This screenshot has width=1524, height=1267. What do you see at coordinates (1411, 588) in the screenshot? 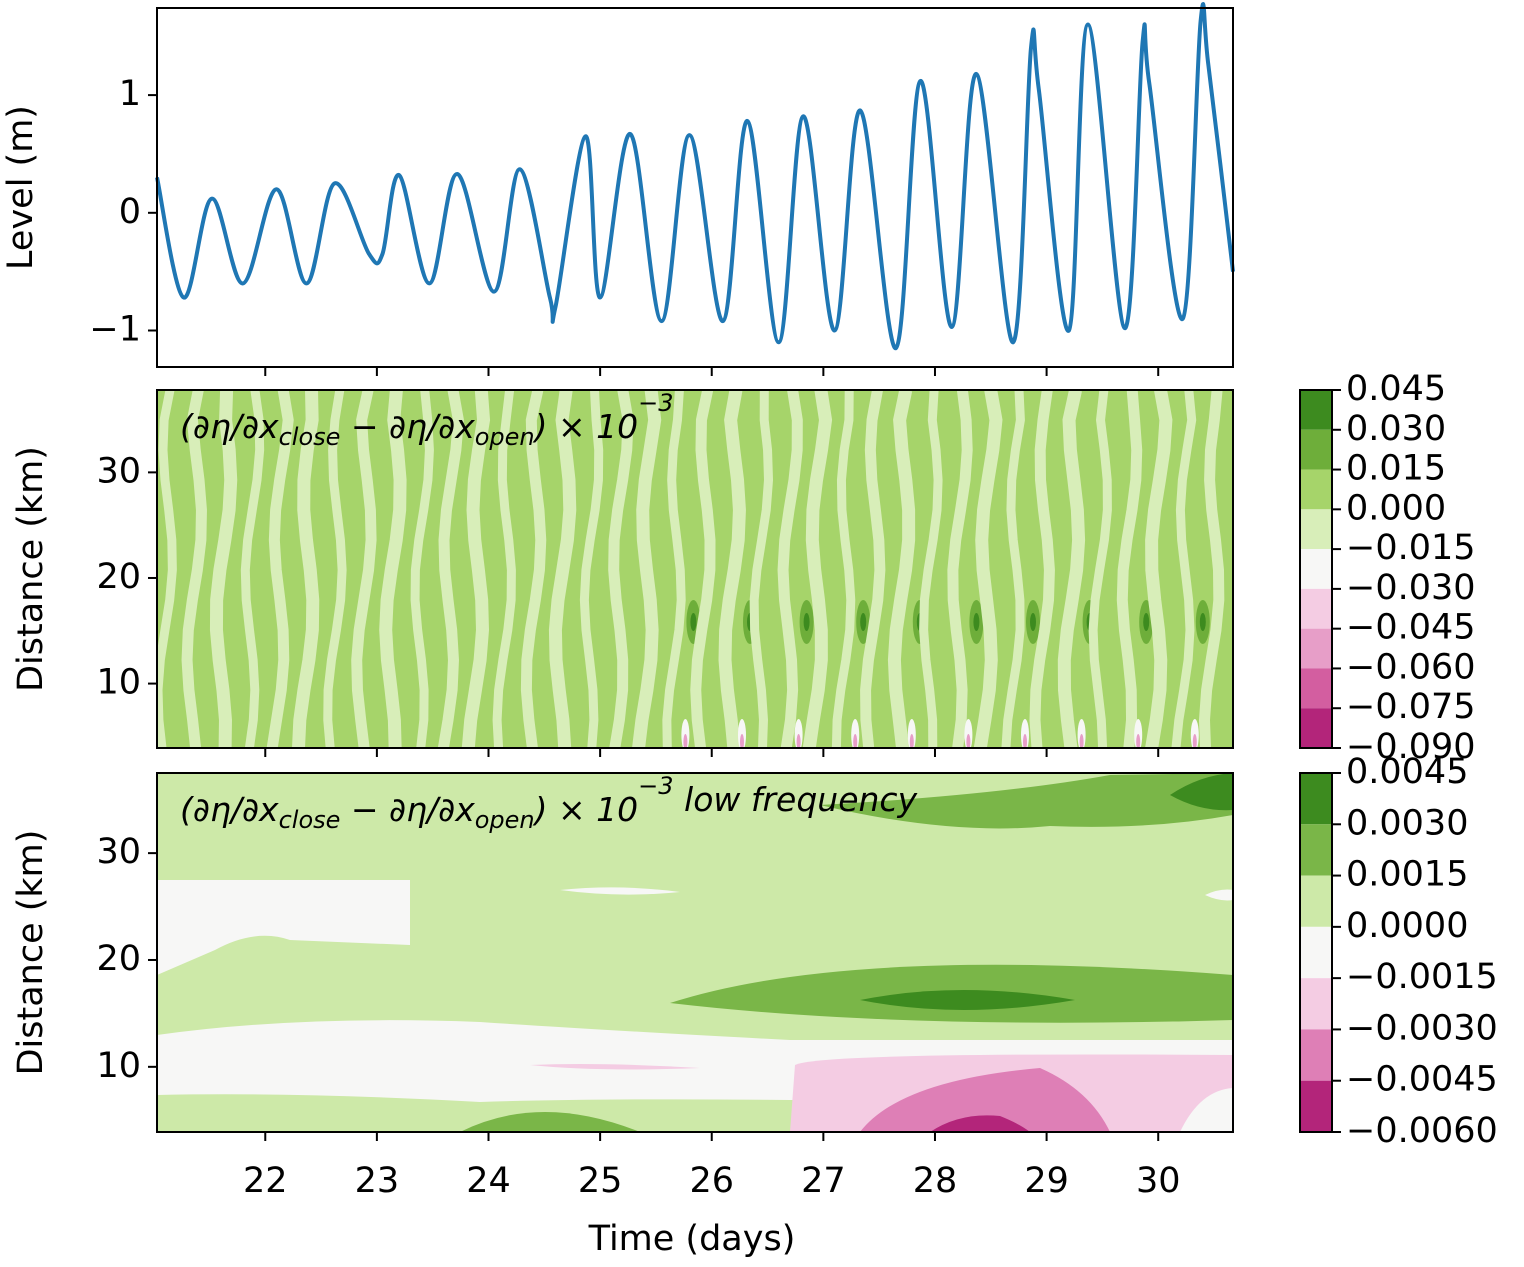
I see `colorbar-tick-label: −0.030` at bounding box center [1411, 588].